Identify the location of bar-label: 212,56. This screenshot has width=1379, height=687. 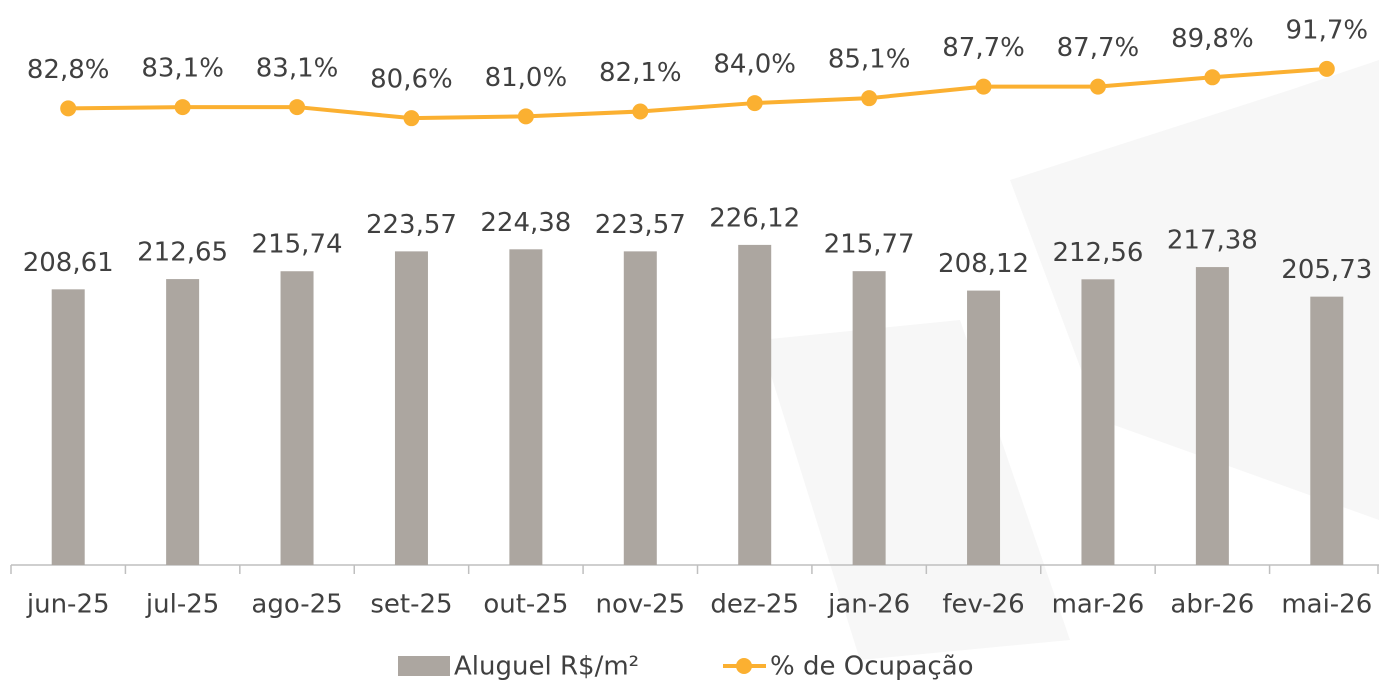
(1097, 253).